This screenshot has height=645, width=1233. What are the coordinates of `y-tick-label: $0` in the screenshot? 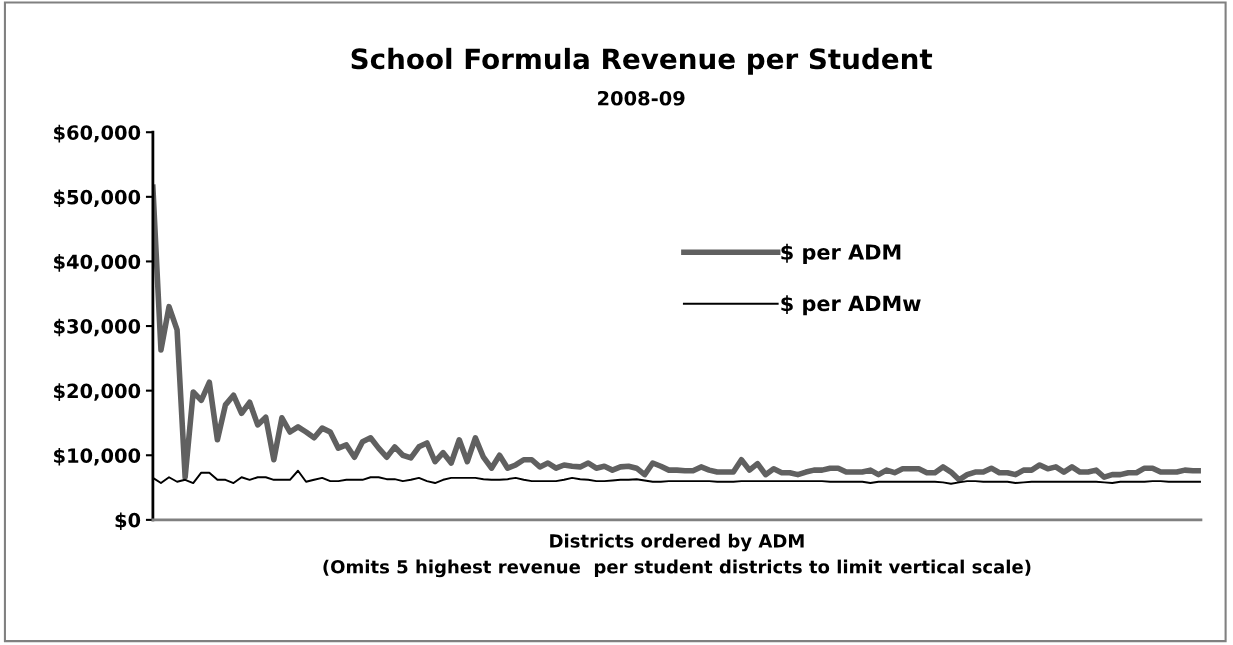 It's located at (128, 521).